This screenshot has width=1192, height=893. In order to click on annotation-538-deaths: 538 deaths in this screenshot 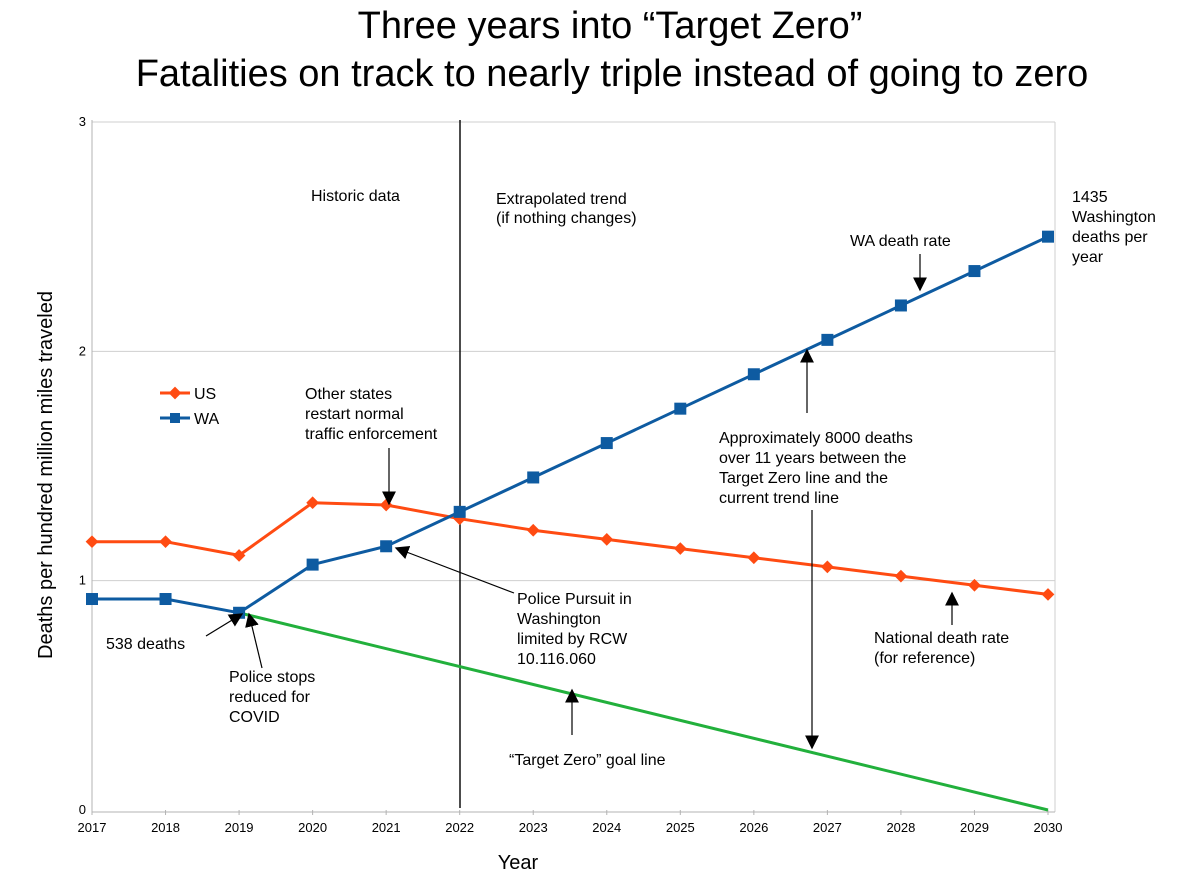, I will do `click(145, 644)`.